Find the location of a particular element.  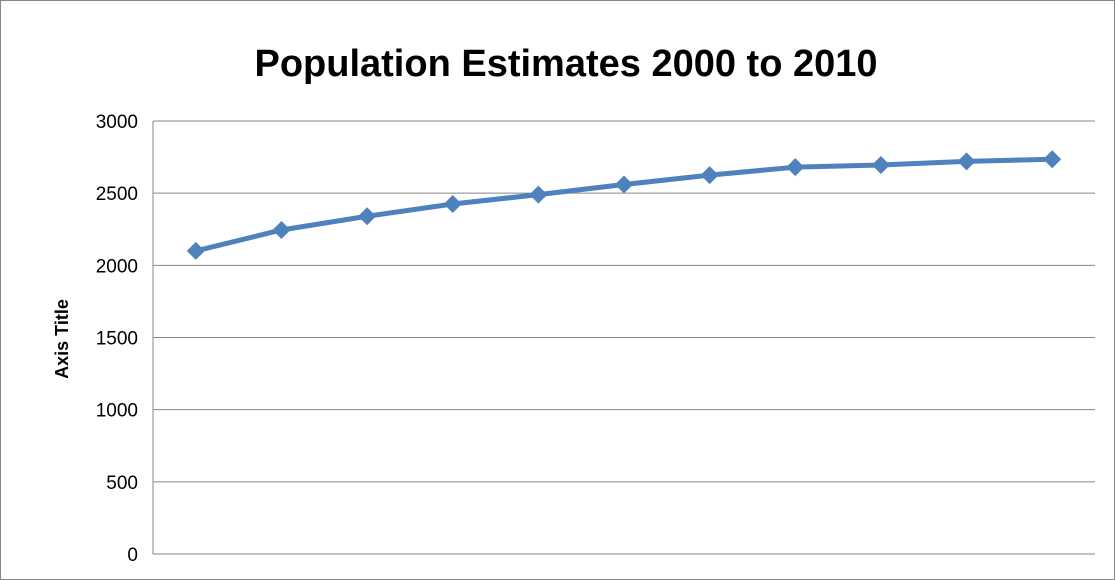

series-layer is located at coordinates (624, 205).